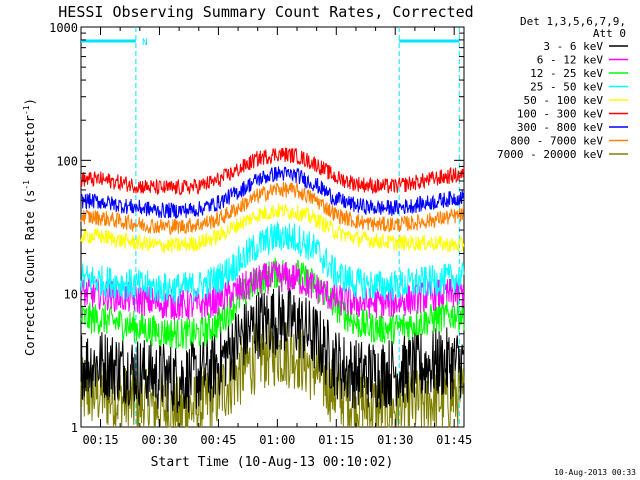 This screenshot has width=640, height=480. What do you see at coordinates (595, 472) in the screenshot?
I see `footer-timestamp: 10-Aug-2013 00:33` at bounding box center [595, 472].